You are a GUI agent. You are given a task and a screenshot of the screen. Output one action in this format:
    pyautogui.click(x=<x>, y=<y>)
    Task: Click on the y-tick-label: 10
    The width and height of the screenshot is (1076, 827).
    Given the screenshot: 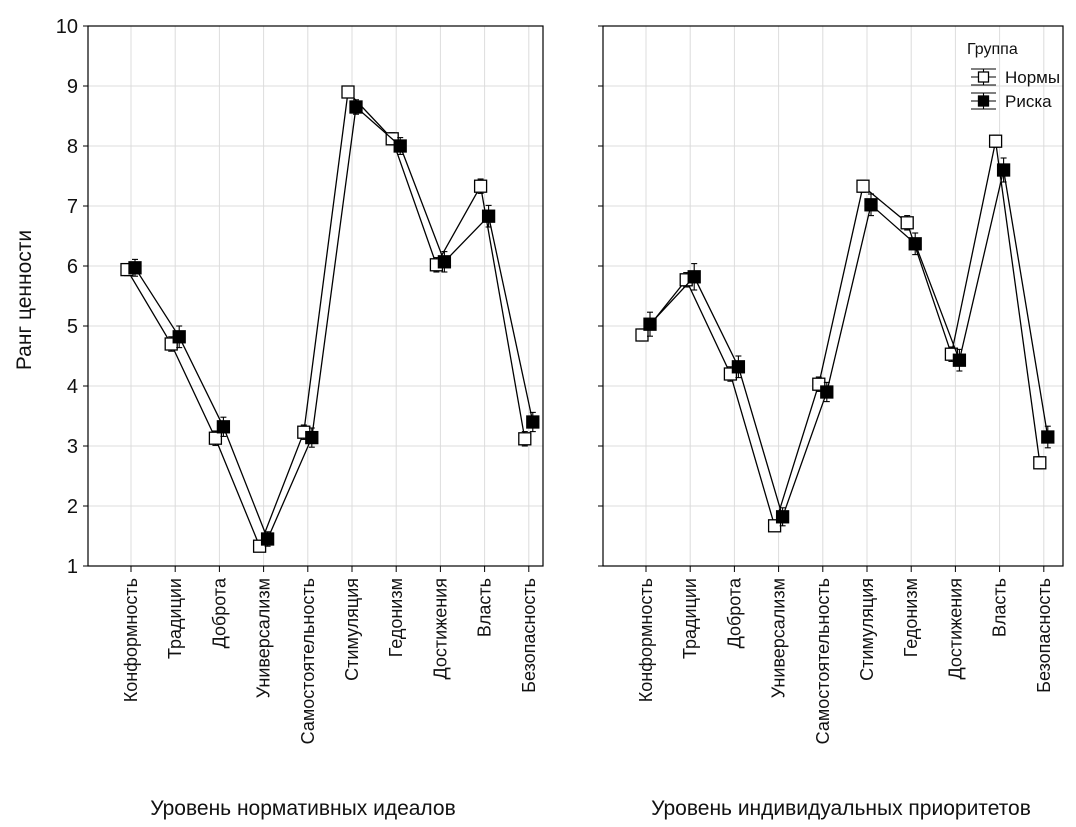 What is the action you would take?
    pyautogui.click(x=67, y=27)
    